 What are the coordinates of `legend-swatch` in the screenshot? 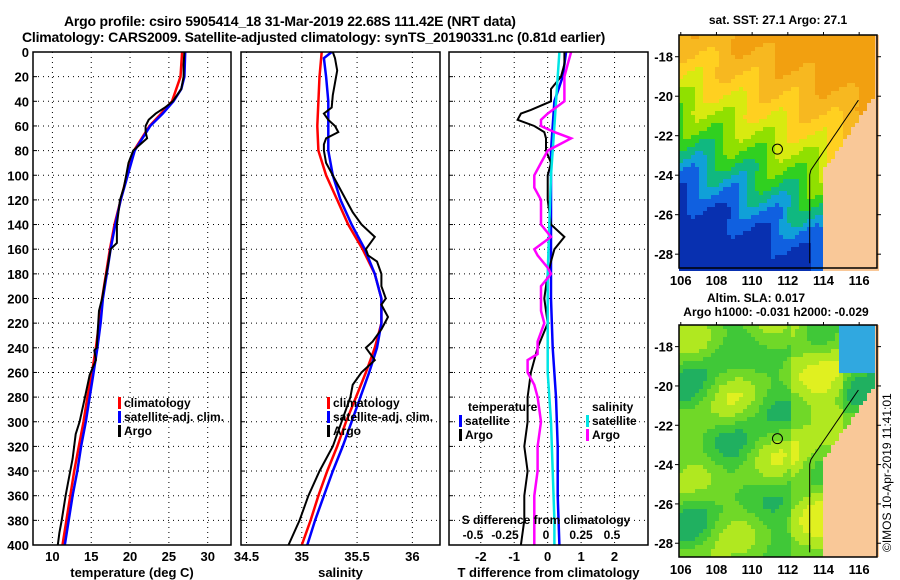 It's located at (119, 403).